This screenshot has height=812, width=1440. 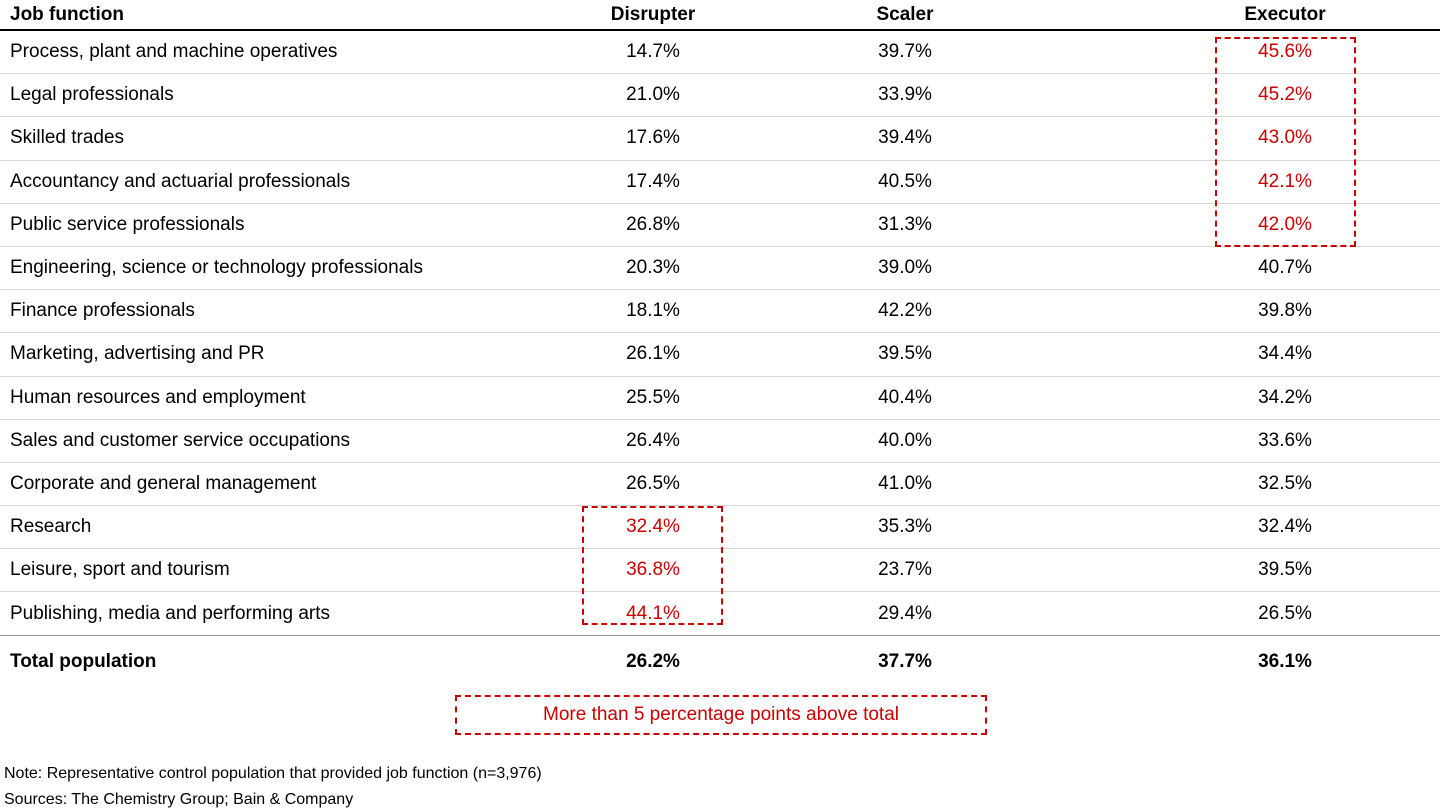 I want to click on total-row: Total population 26.2% 37.7% 36.1%, so click(x=720, y=662).